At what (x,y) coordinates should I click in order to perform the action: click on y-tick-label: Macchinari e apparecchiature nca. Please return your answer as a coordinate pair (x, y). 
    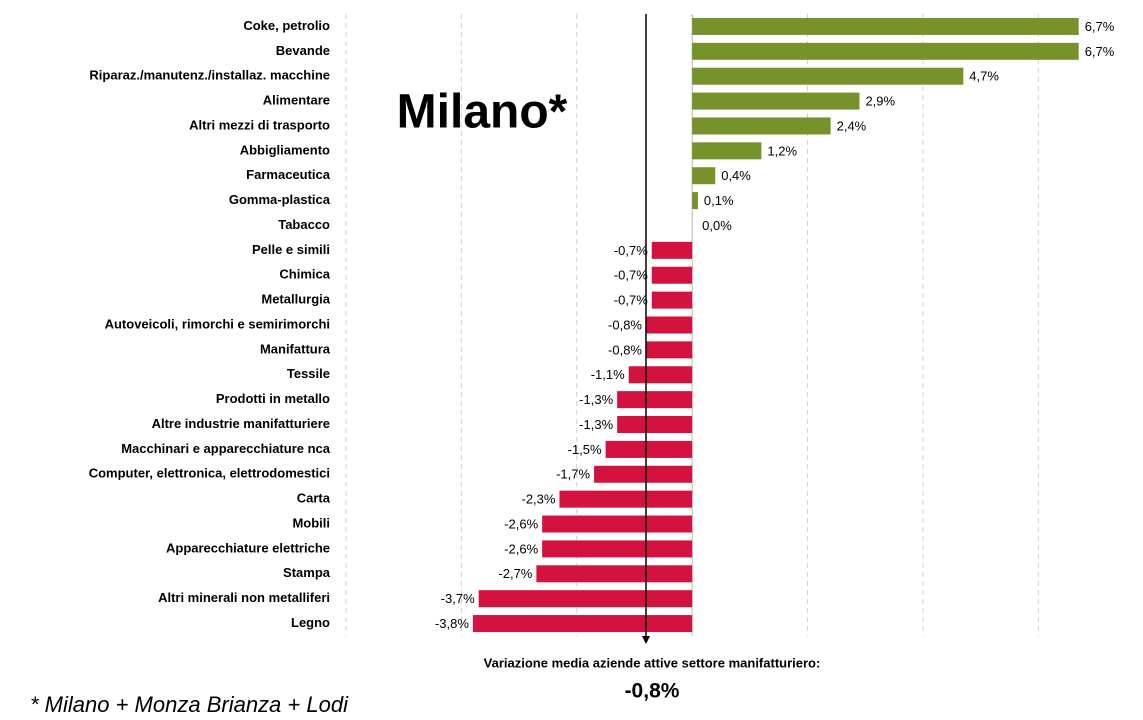
    Looking at the image, I should click on (226, 448).